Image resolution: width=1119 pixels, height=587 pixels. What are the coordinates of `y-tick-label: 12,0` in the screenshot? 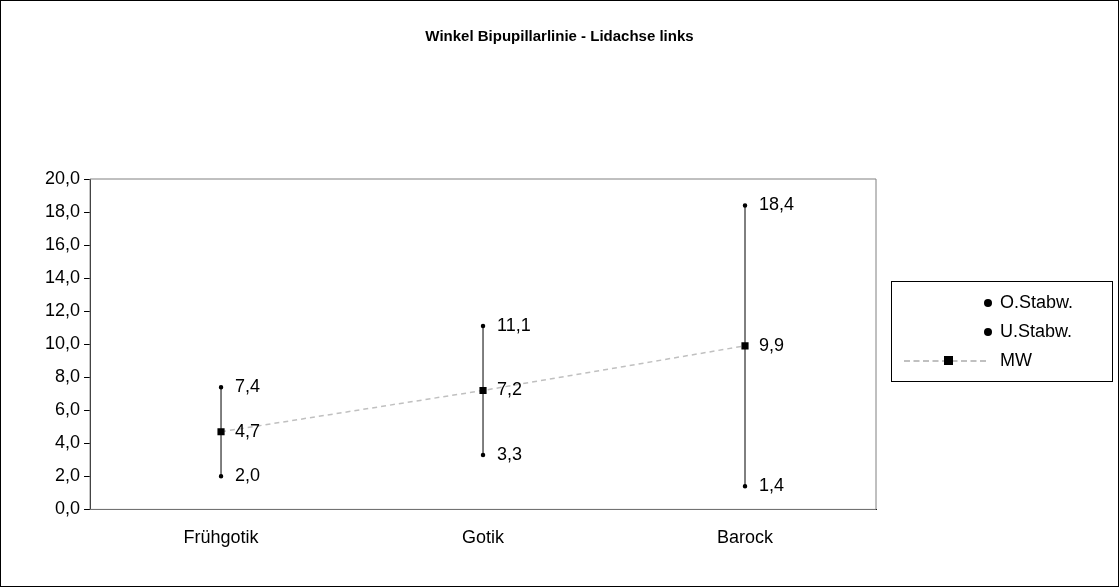 It's located at (62, 310).